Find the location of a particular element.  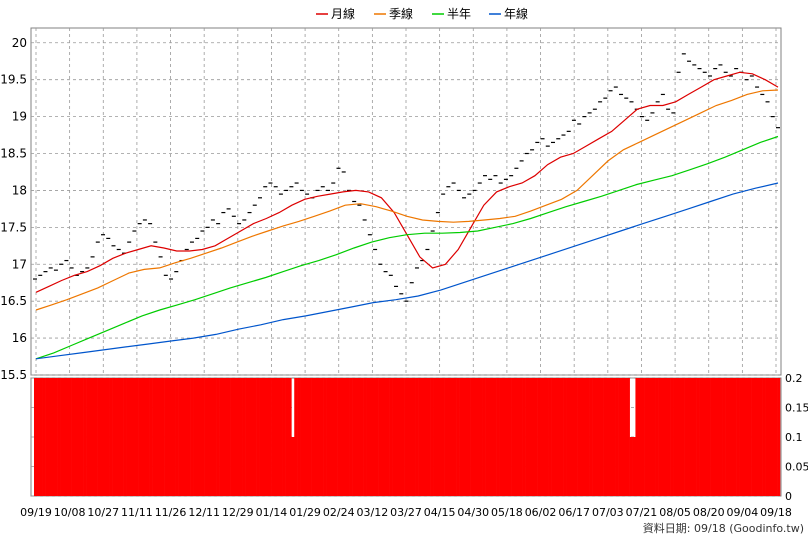

legend-label: 月線 is located at coordinates (343, 13).